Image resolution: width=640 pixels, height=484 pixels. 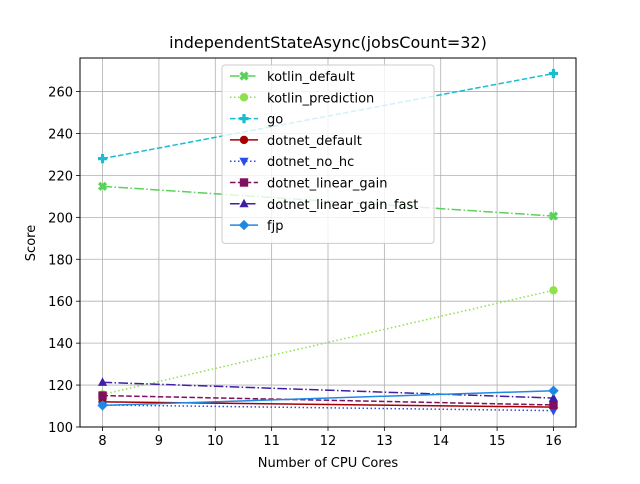 I want to click on x-tick-label: 13, so click(x=384, y=441).